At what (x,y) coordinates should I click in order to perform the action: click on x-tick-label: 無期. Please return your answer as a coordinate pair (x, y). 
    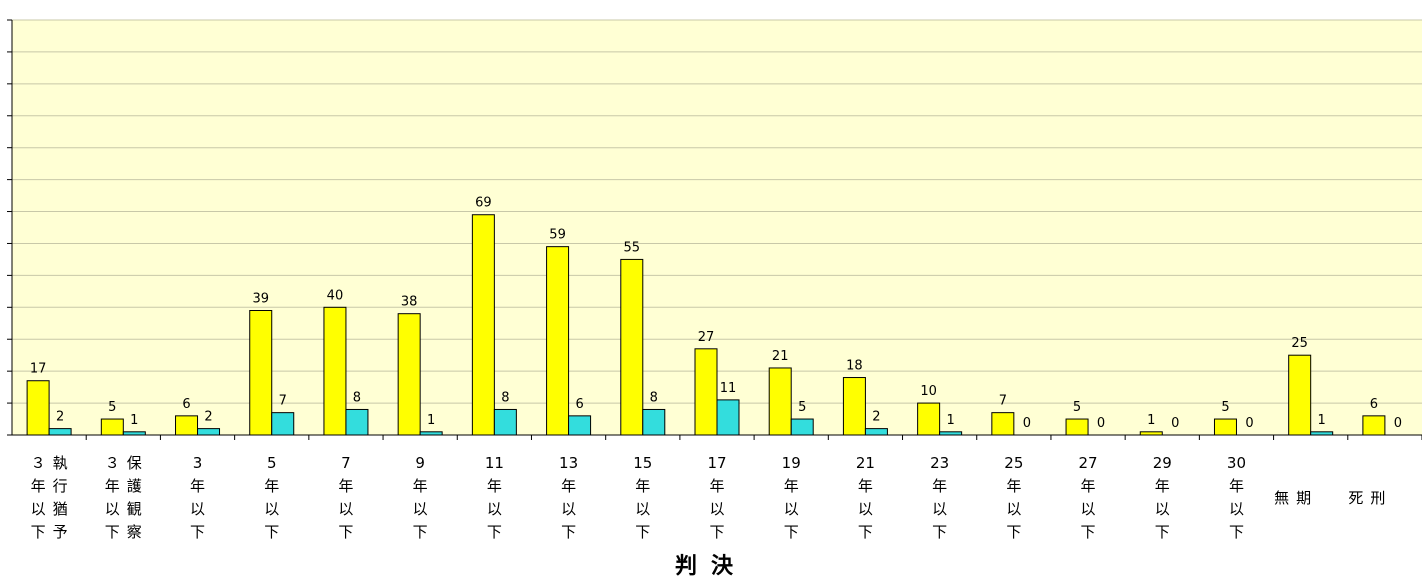
    Looking at the image, I should click on (1293, 497).